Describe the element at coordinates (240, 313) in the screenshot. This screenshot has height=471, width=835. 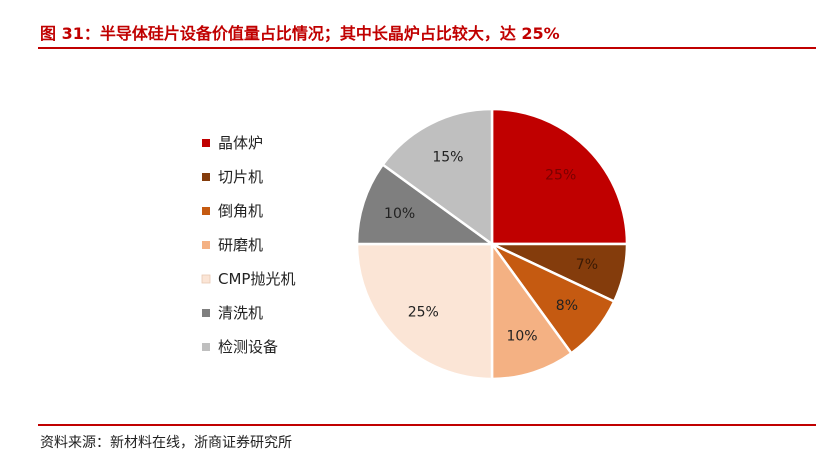
I see `legend-label-6: 清洗机` at that location.